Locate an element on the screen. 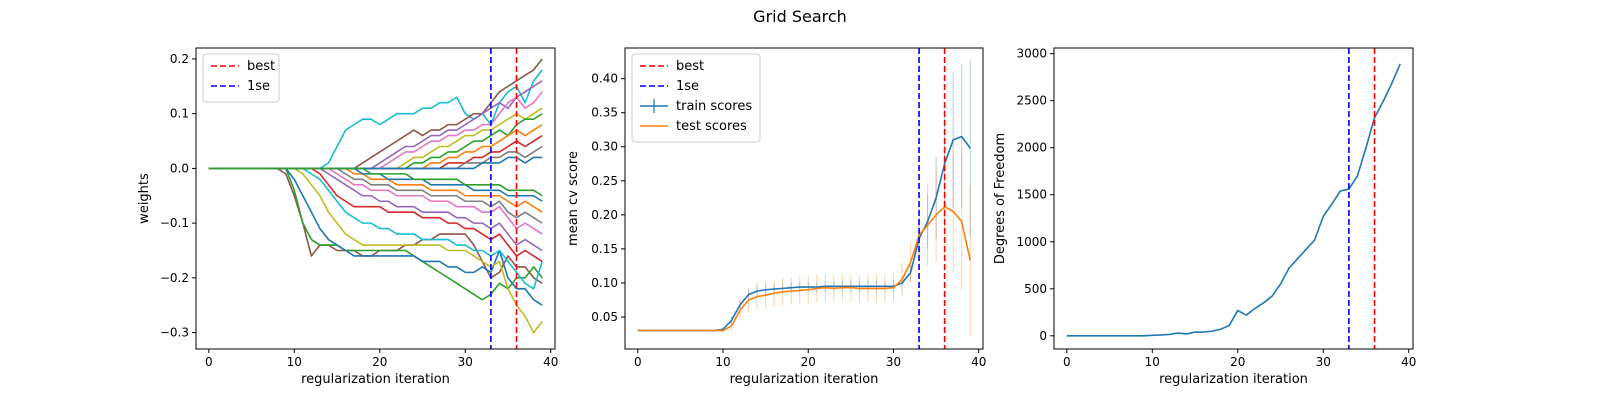  y-tick-label: 0.30 is located at coordinates (604, 147).